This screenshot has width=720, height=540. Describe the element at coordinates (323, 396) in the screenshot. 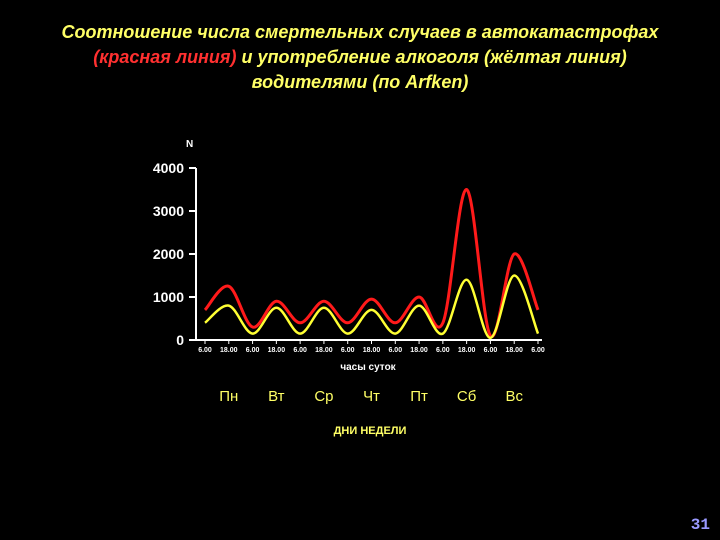

I see `day-label: Ср` at that location.